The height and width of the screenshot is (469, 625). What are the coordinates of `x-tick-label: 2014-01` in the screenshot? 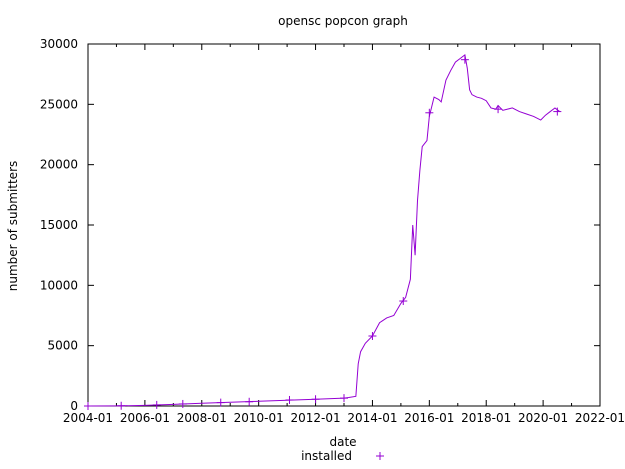 It's located at (372, 418).